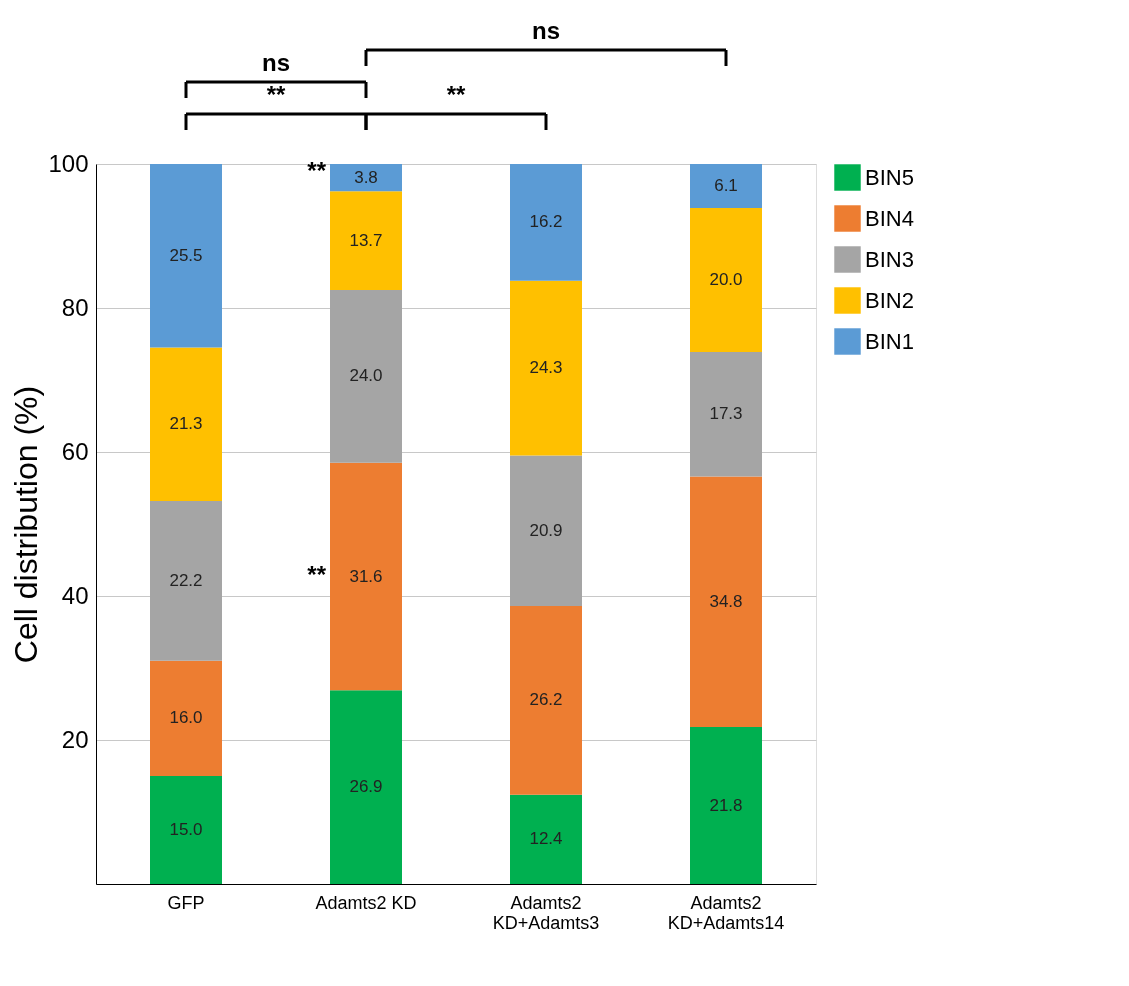  Describe the element at coordinates (889, 218) in the screenshot. I see `legend-label: BIN4` at that location.